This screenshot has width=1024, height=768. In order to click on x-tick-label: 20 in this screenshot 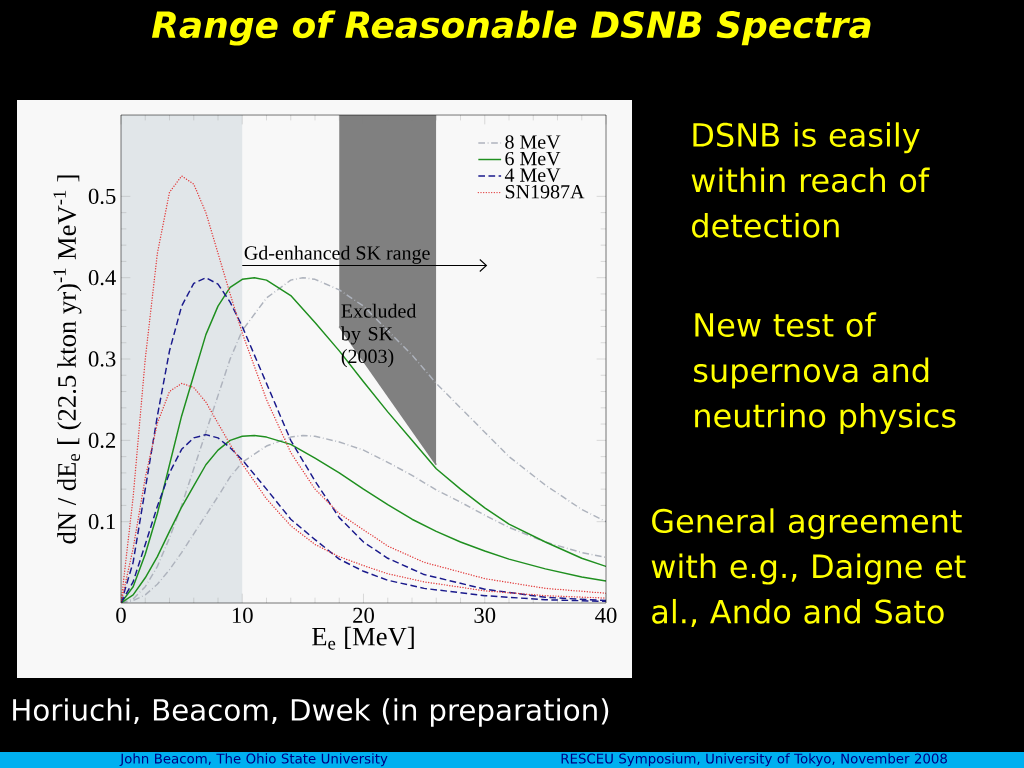, I will do `click(363, 615)`.